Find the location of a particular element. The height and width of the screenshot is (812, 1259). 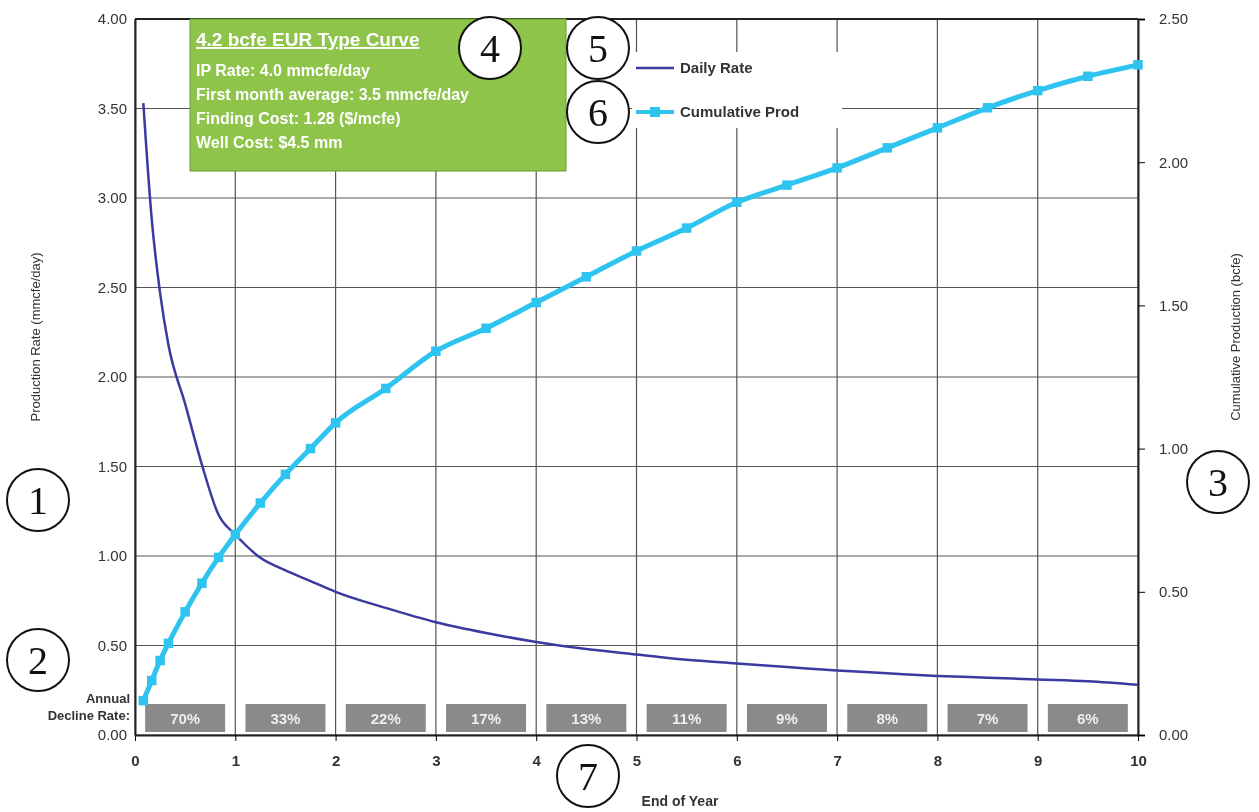

annotation: 22% is located at coordinates (385, 718).